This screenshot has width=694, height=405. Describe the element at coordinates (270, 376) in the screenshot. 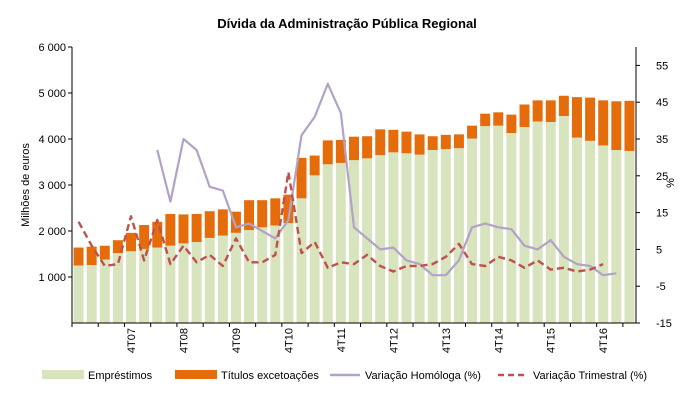

I see `legend-label: Títulos excetoações` at that location.